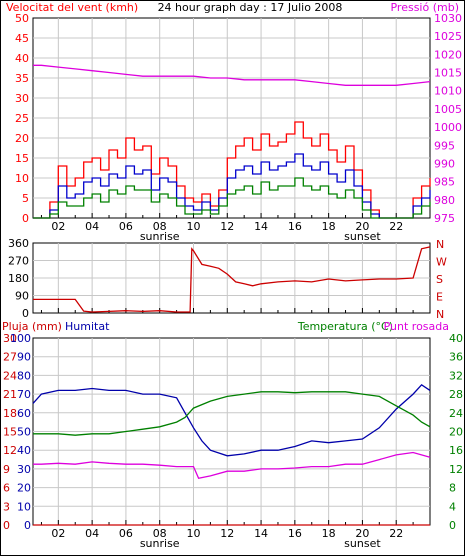  Describe the element at coordinates (22, 118) in the screenshot. I see `wind-tick-label: 25` at that location.